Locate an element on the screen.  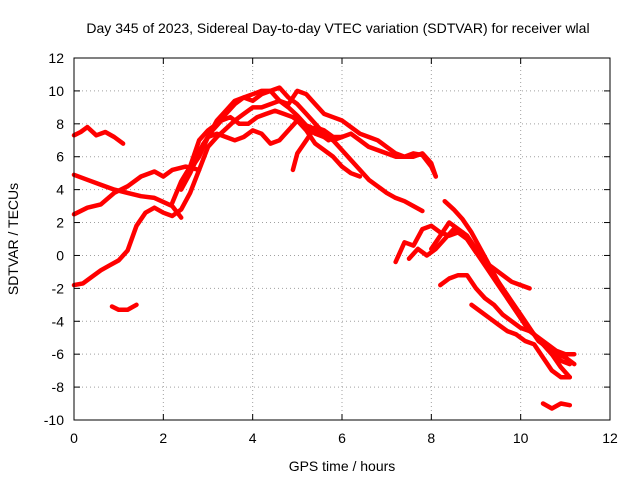
x-tick-label: 6 is located at coordinates (342, 438).